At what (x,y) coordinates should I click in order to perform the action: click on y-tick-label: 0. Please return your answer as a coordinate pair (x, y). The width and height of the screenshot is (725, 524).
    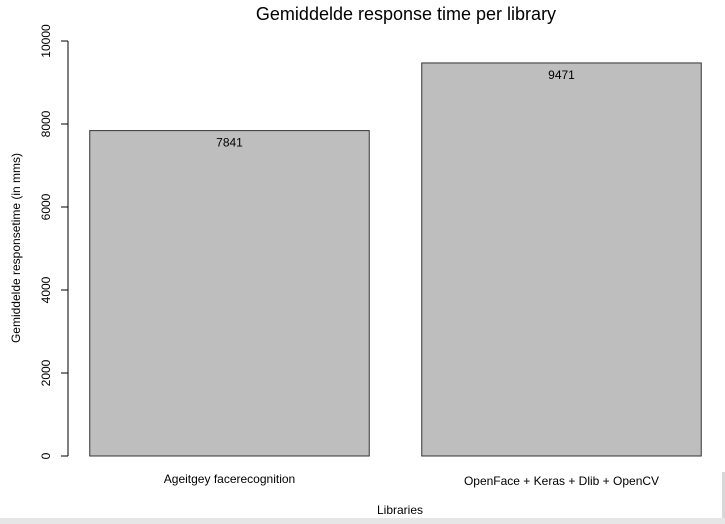
    Looking at the image, I should click on (46, 455).